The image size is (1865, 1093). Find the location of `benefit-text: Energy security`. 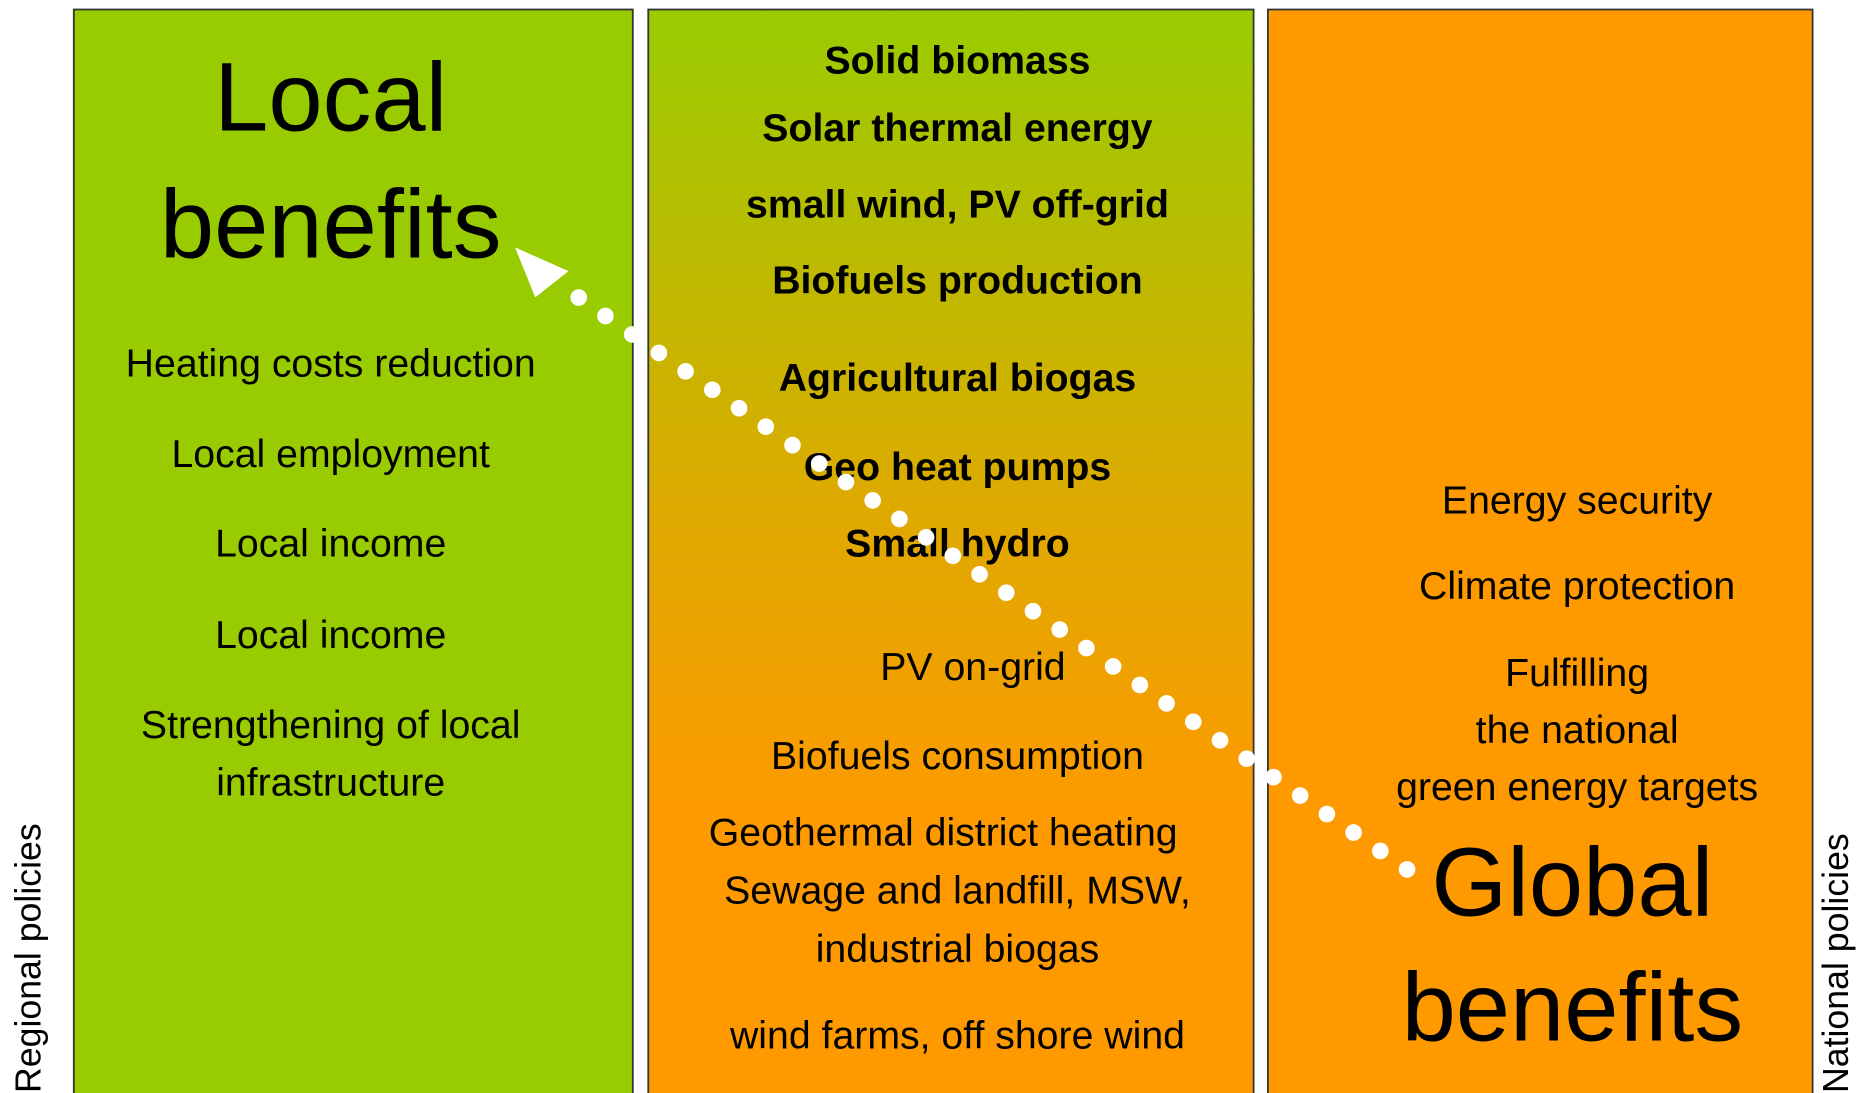

benefit-text: Energy security is located at coordinates (1577, 500).